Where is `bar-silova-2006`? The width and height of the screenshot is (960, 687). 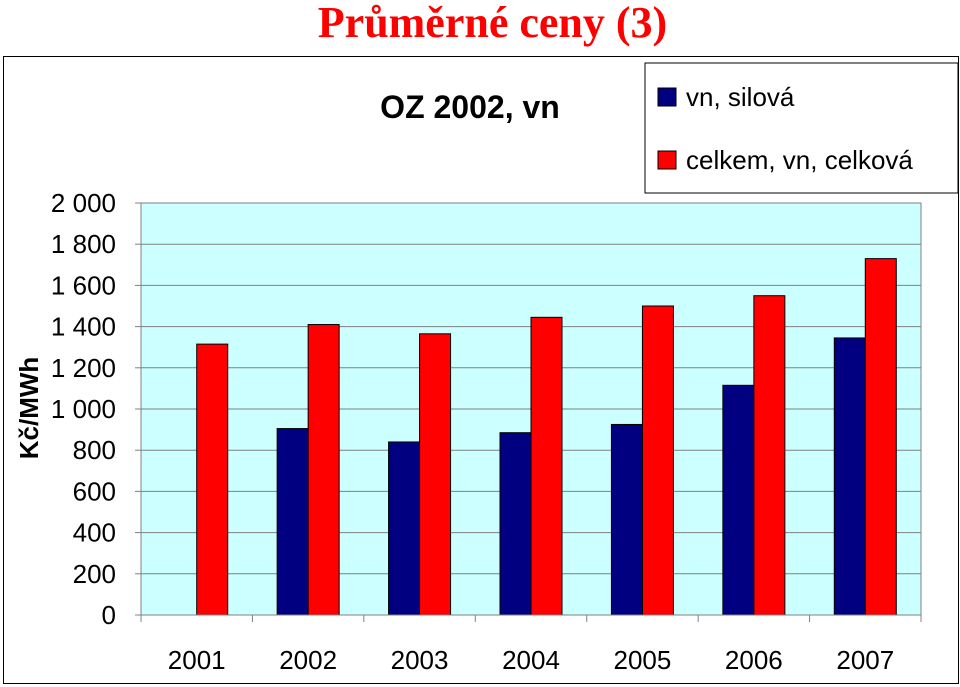
bar-silova-2006 is located at coordinates (738, 500).